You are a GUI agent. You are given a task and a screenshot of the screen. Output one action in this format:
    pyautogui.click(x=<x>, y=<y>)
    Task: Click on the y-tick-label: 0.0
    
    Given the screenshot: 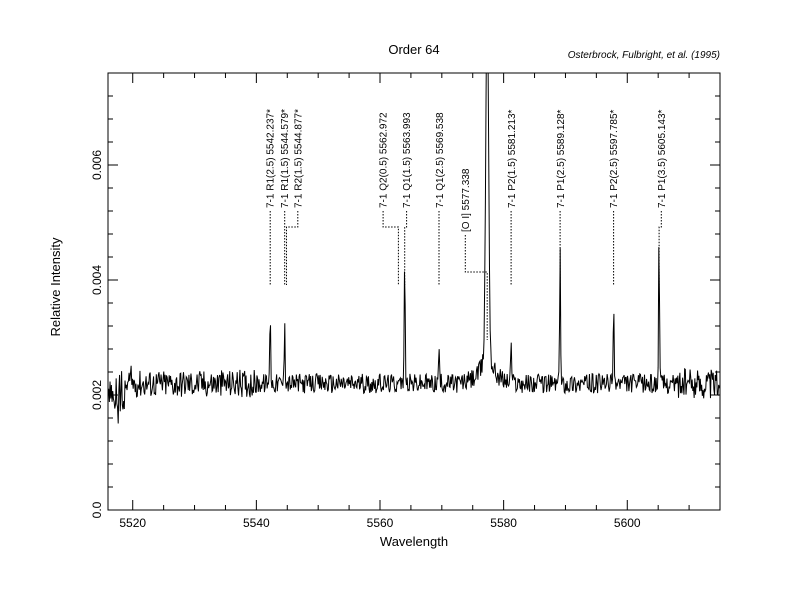 What is the action you would take?
    pyautogui.click(x=97, y=509)
    